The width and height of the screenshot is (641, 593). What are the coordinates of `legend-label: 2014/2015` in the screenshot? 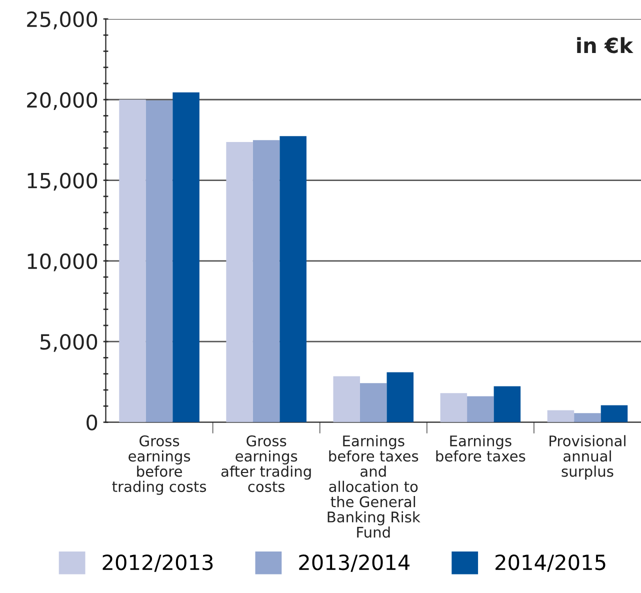 It's located at (551, 563).